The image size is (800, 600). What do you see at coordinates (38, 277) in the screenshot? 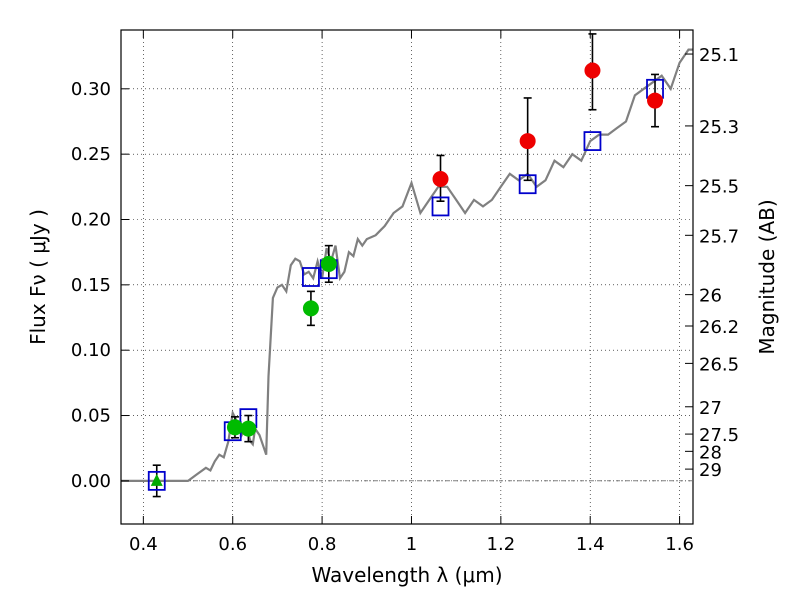
I see `y-axis-label: Flux Fν ( μJy )` at bounding box center [38, 277].